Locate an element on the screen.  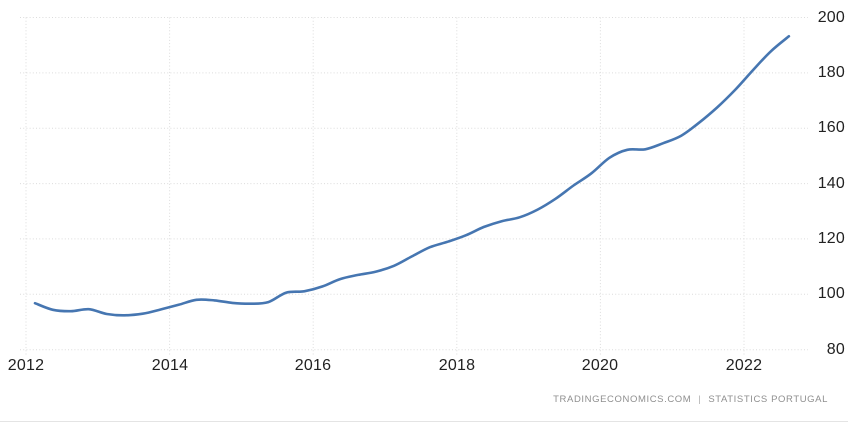
footer-source-link: TRADINGECONOMICS.COM is located at coordinates (622, 399).